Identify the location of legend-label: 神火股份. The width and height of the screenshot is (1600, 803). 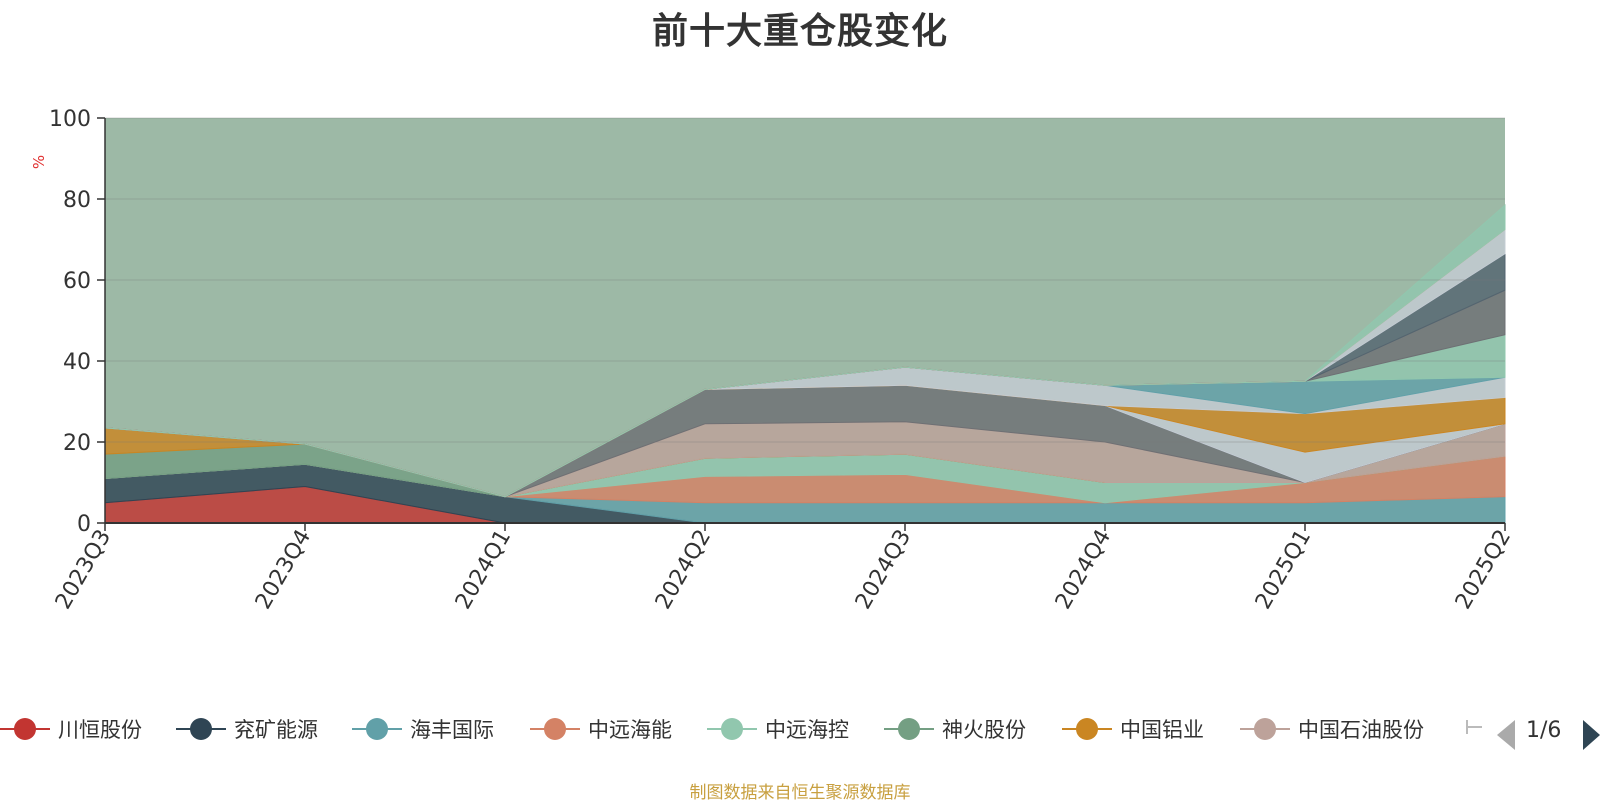
(984, 730).